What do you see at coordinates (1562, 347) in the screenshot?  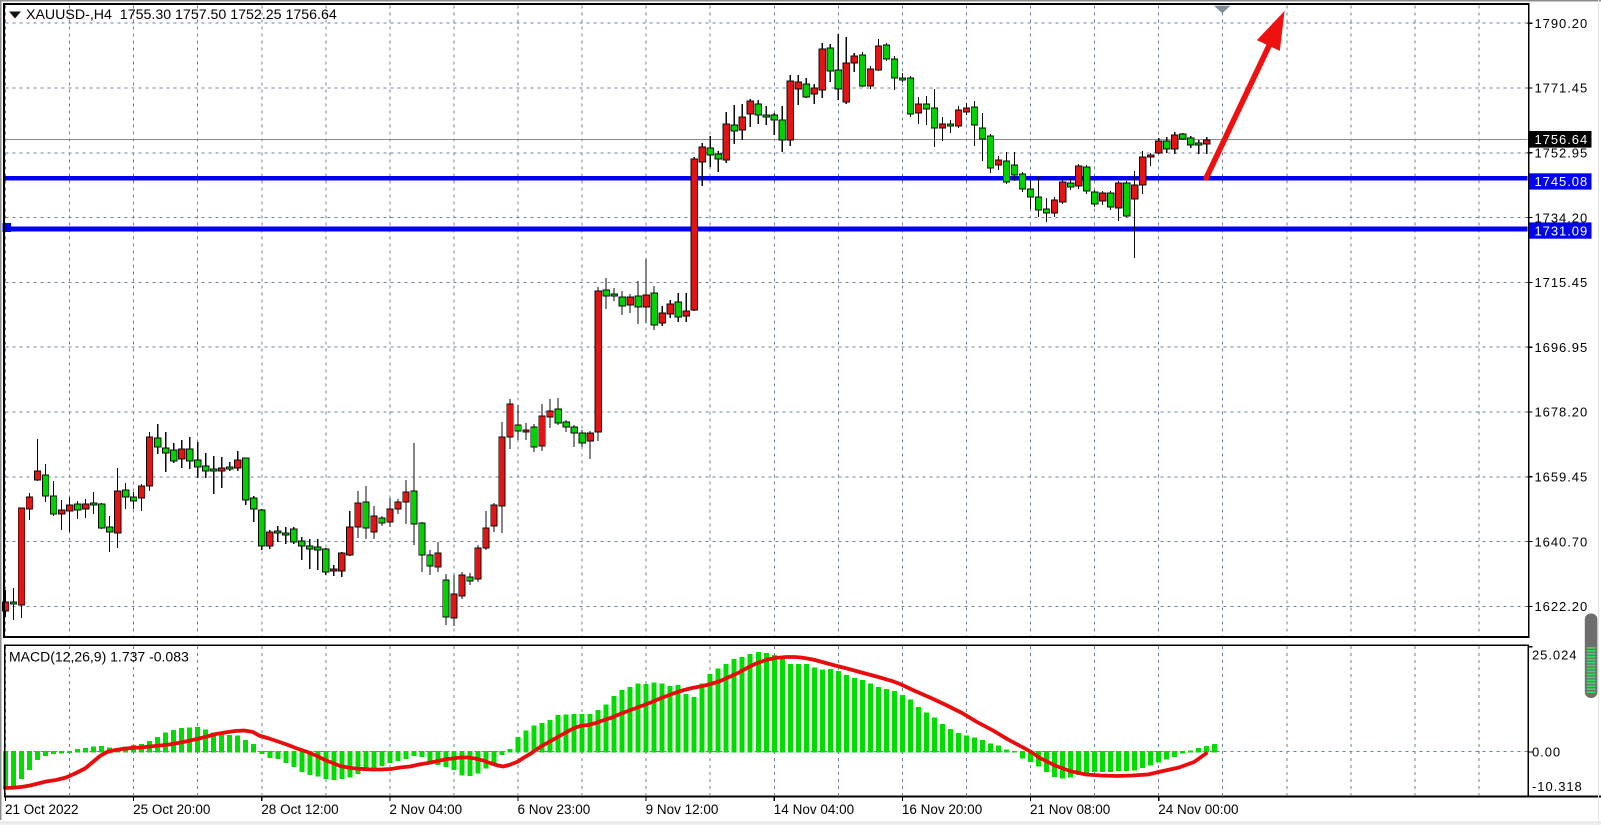 I see `svg-text: 1696.95` at bounding box center [1562, 347].